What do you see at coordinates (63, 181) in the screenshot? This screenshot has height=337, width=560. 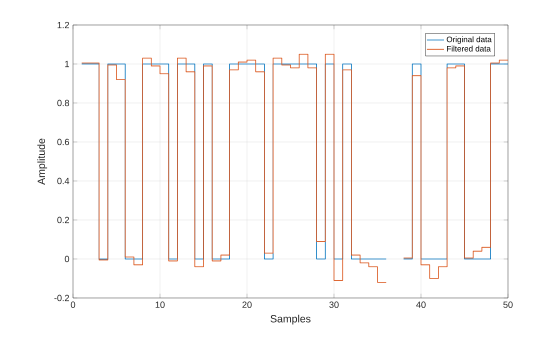 I see `y-tick-label: 0.4` at bounding box center [63, 181].